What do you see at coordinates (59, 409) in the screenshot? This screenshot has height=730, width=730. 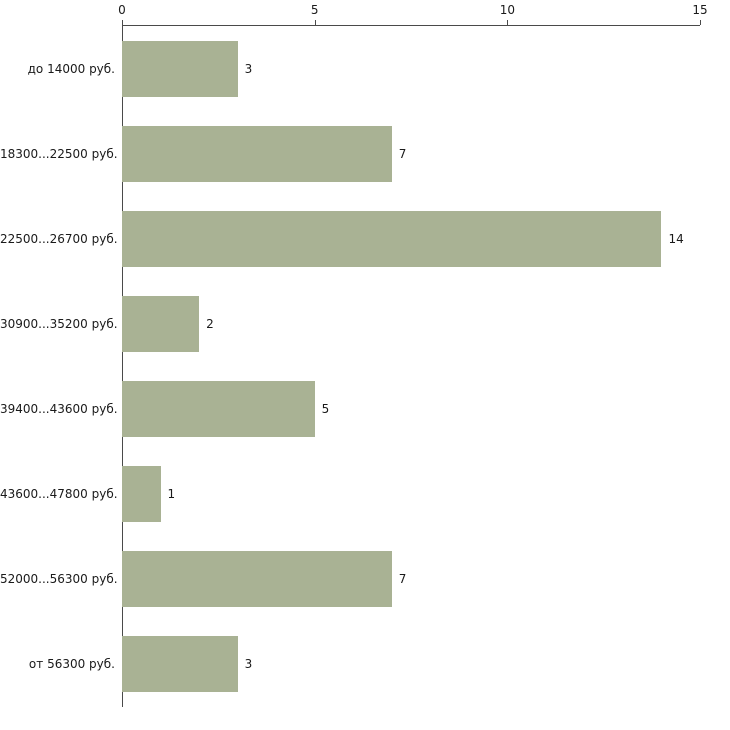 I see `category-label: 39400...43600 руб.` at bounding box center [59, 409].